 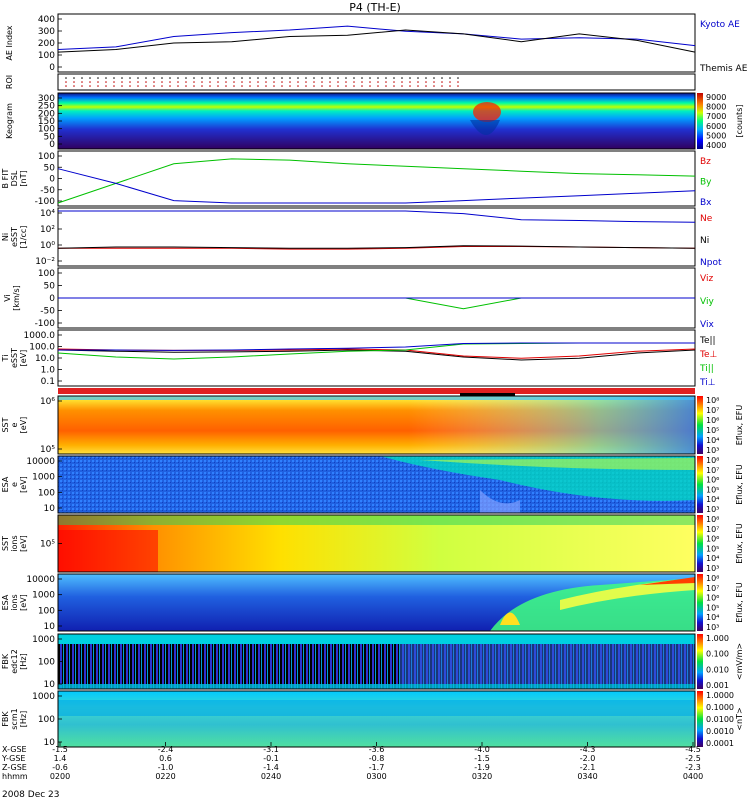 I want to click on bfit-frame, so click(x=376, y=178).